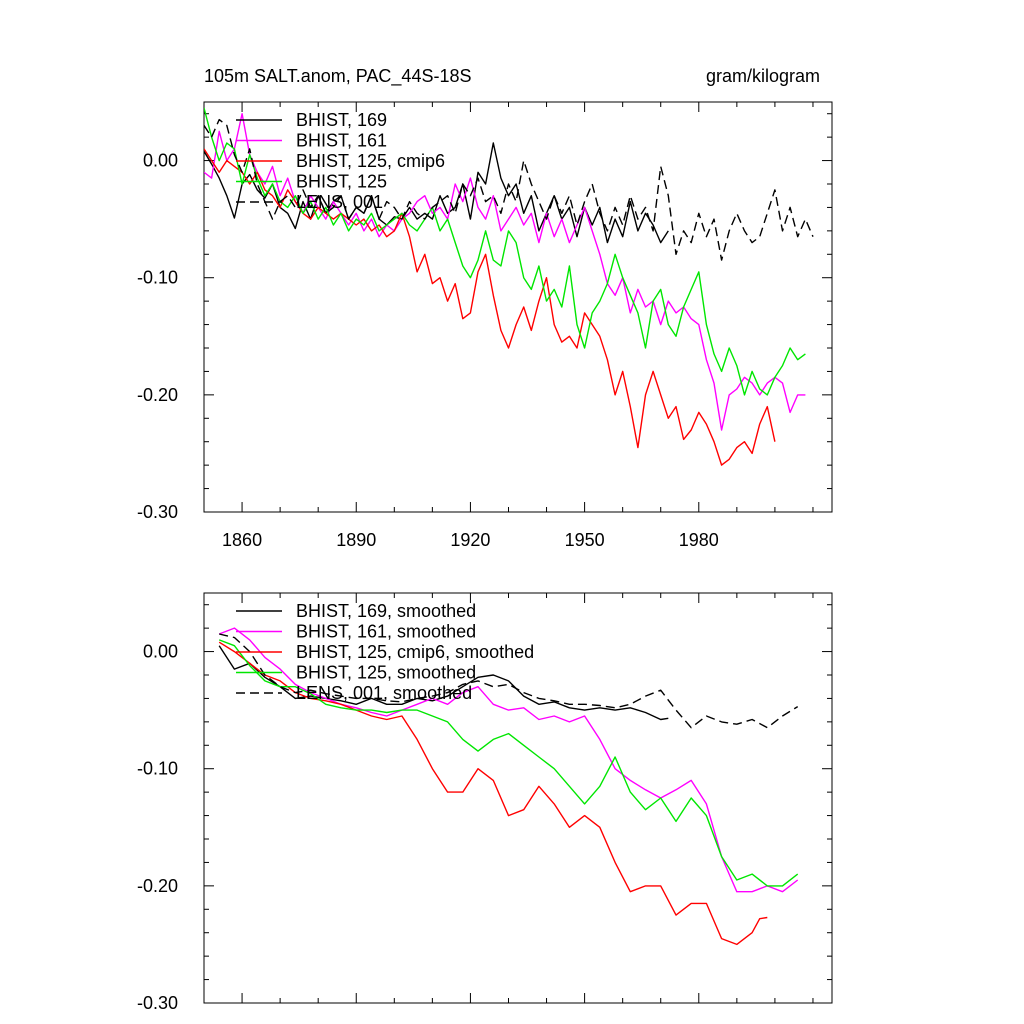 The height and width of the screenshot is (1024, 1024). I want to click on legend-label: BHIST, 125, smoothed, so click(386, 673).